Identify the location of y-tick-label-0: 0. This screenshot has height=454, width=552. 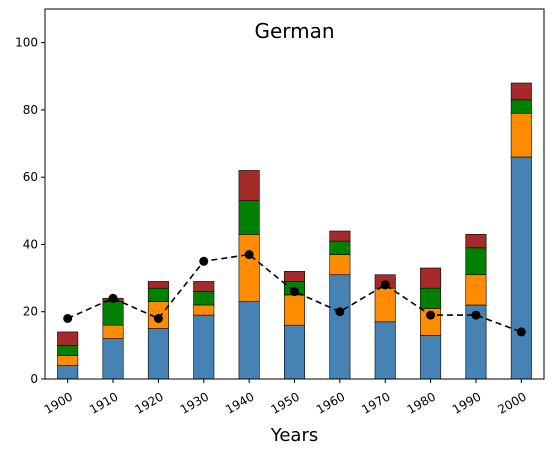
(34, 379).